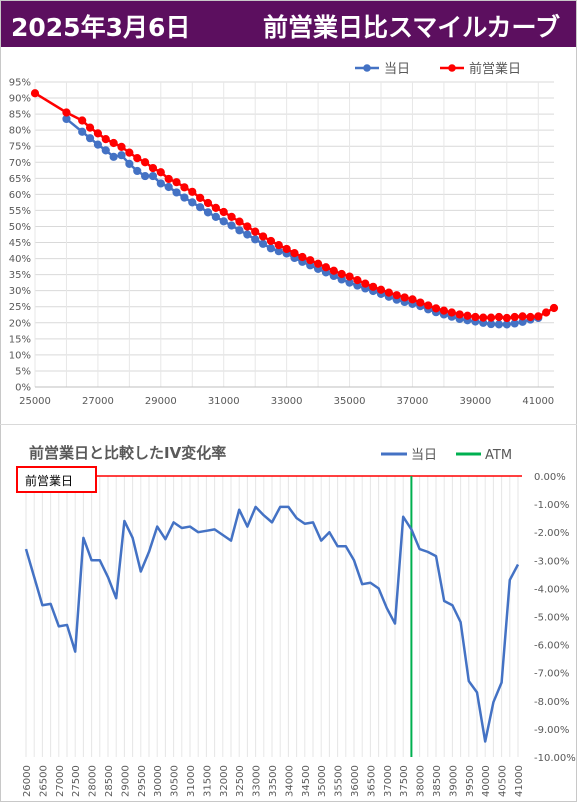 The width and height of the screenshot is (577, 802). I want to click on y-tick-label: 15%, so click(20, 339).